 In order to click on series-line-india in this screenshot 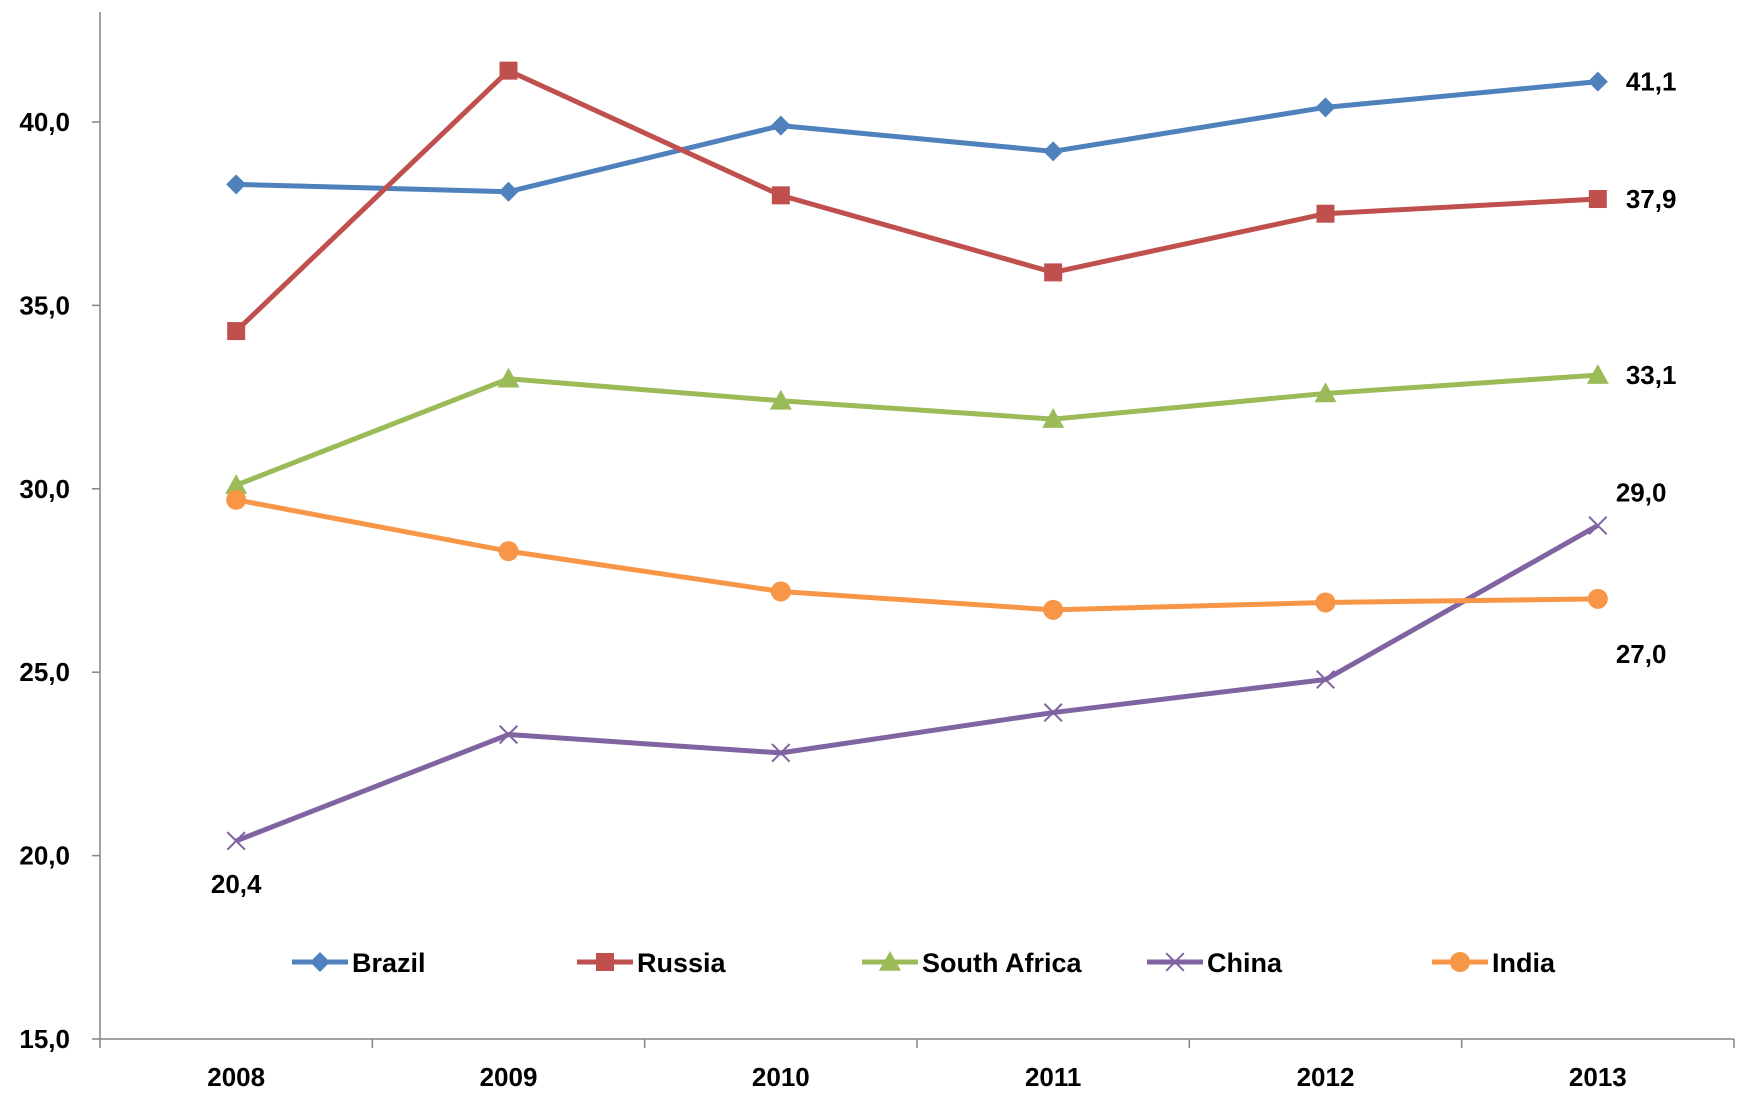, I will do `click(916, 555)`.